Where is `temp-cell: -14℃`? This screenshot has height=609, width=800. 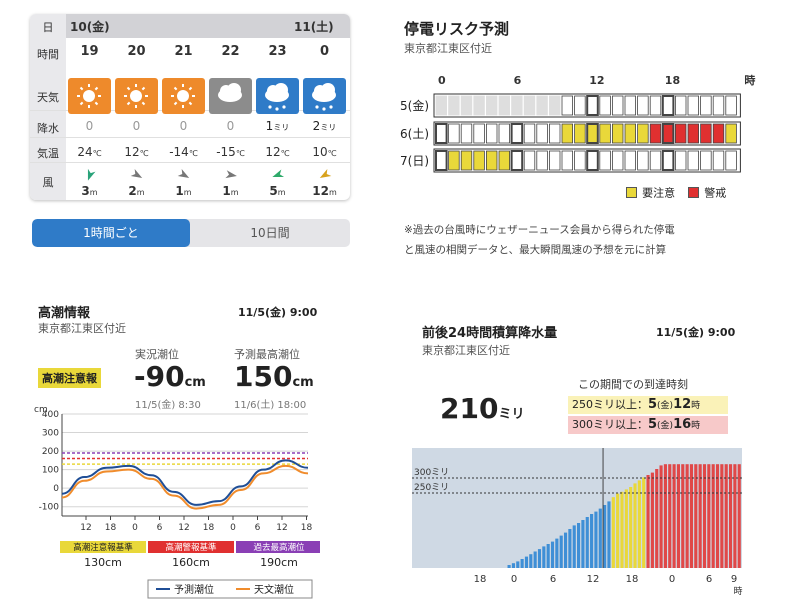 temp-cell: -14℃ is located at coordinates (183, 152).